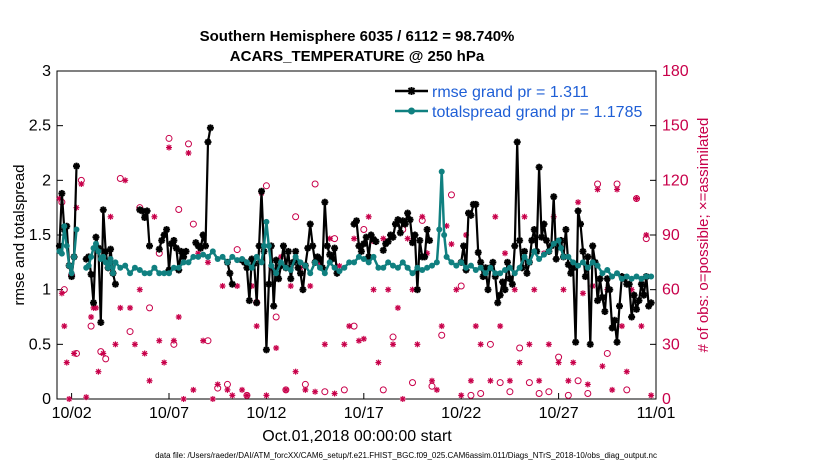 The width and height of the screenshot is (830, 470). What do you see at coordinates (411, 91) in the screenshot?
I see `legend-rmse-marker` at bounding box center [411, 91].